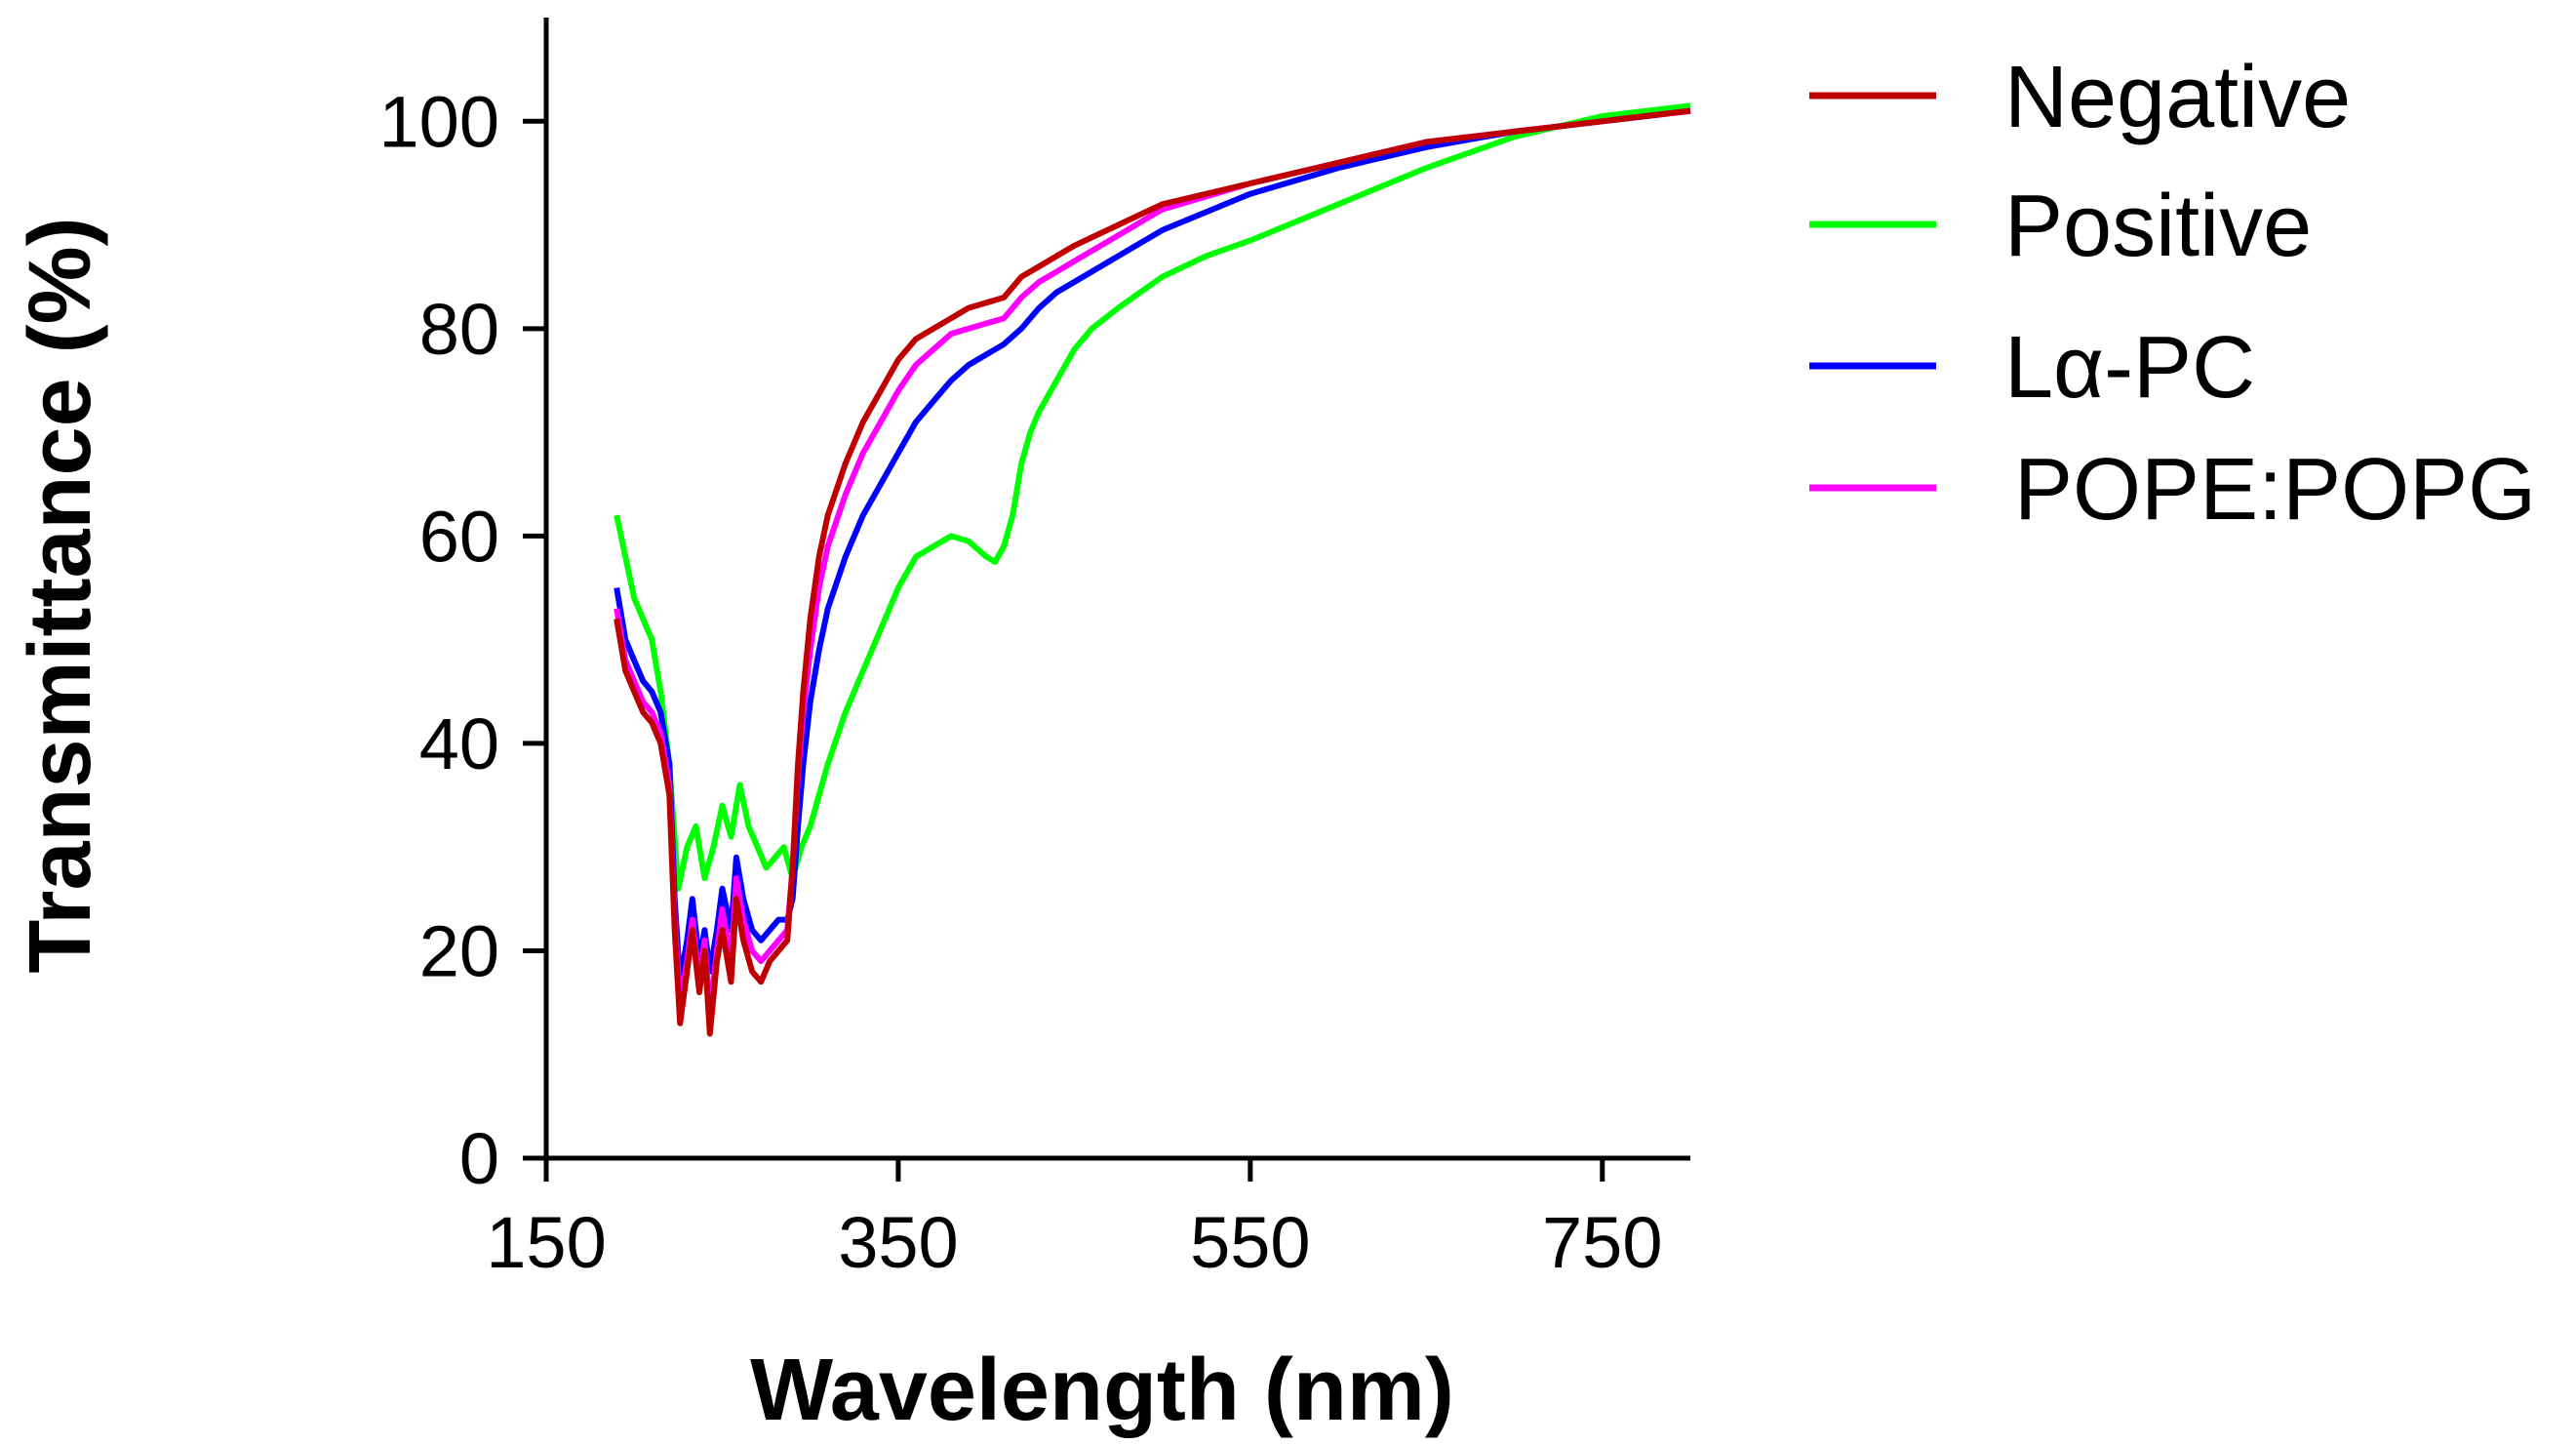 This screenshot has height=1445, width=2576. I want to click on x-axis-title: Wavelength (nm), so click(1102, 1390).